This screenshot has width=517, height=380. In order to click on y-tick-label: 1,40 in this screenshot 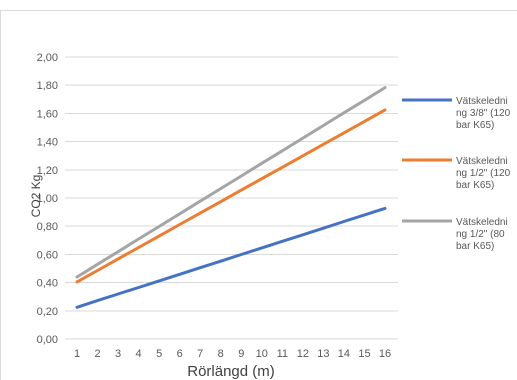, I will do `click(47, 143)`.